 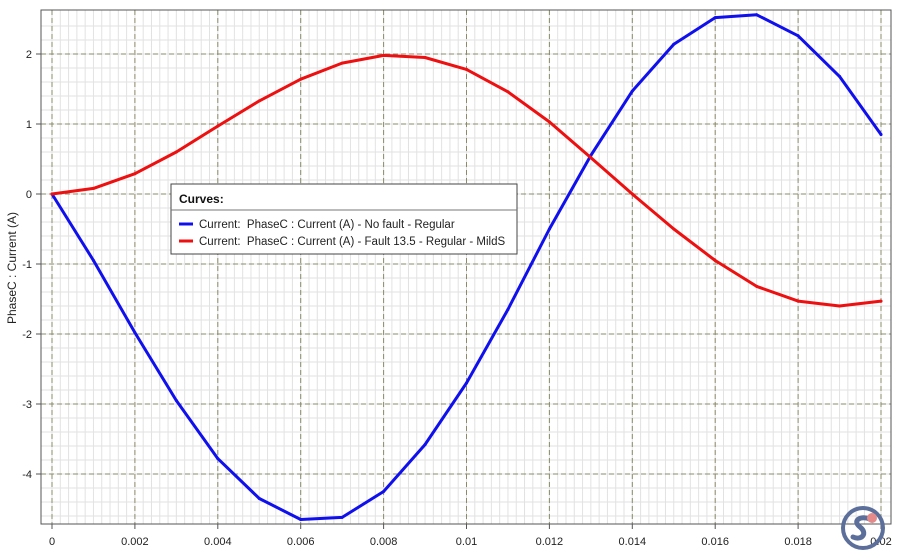 I want to click on x-tick-label: 0.014, so click(x=633, y=542).